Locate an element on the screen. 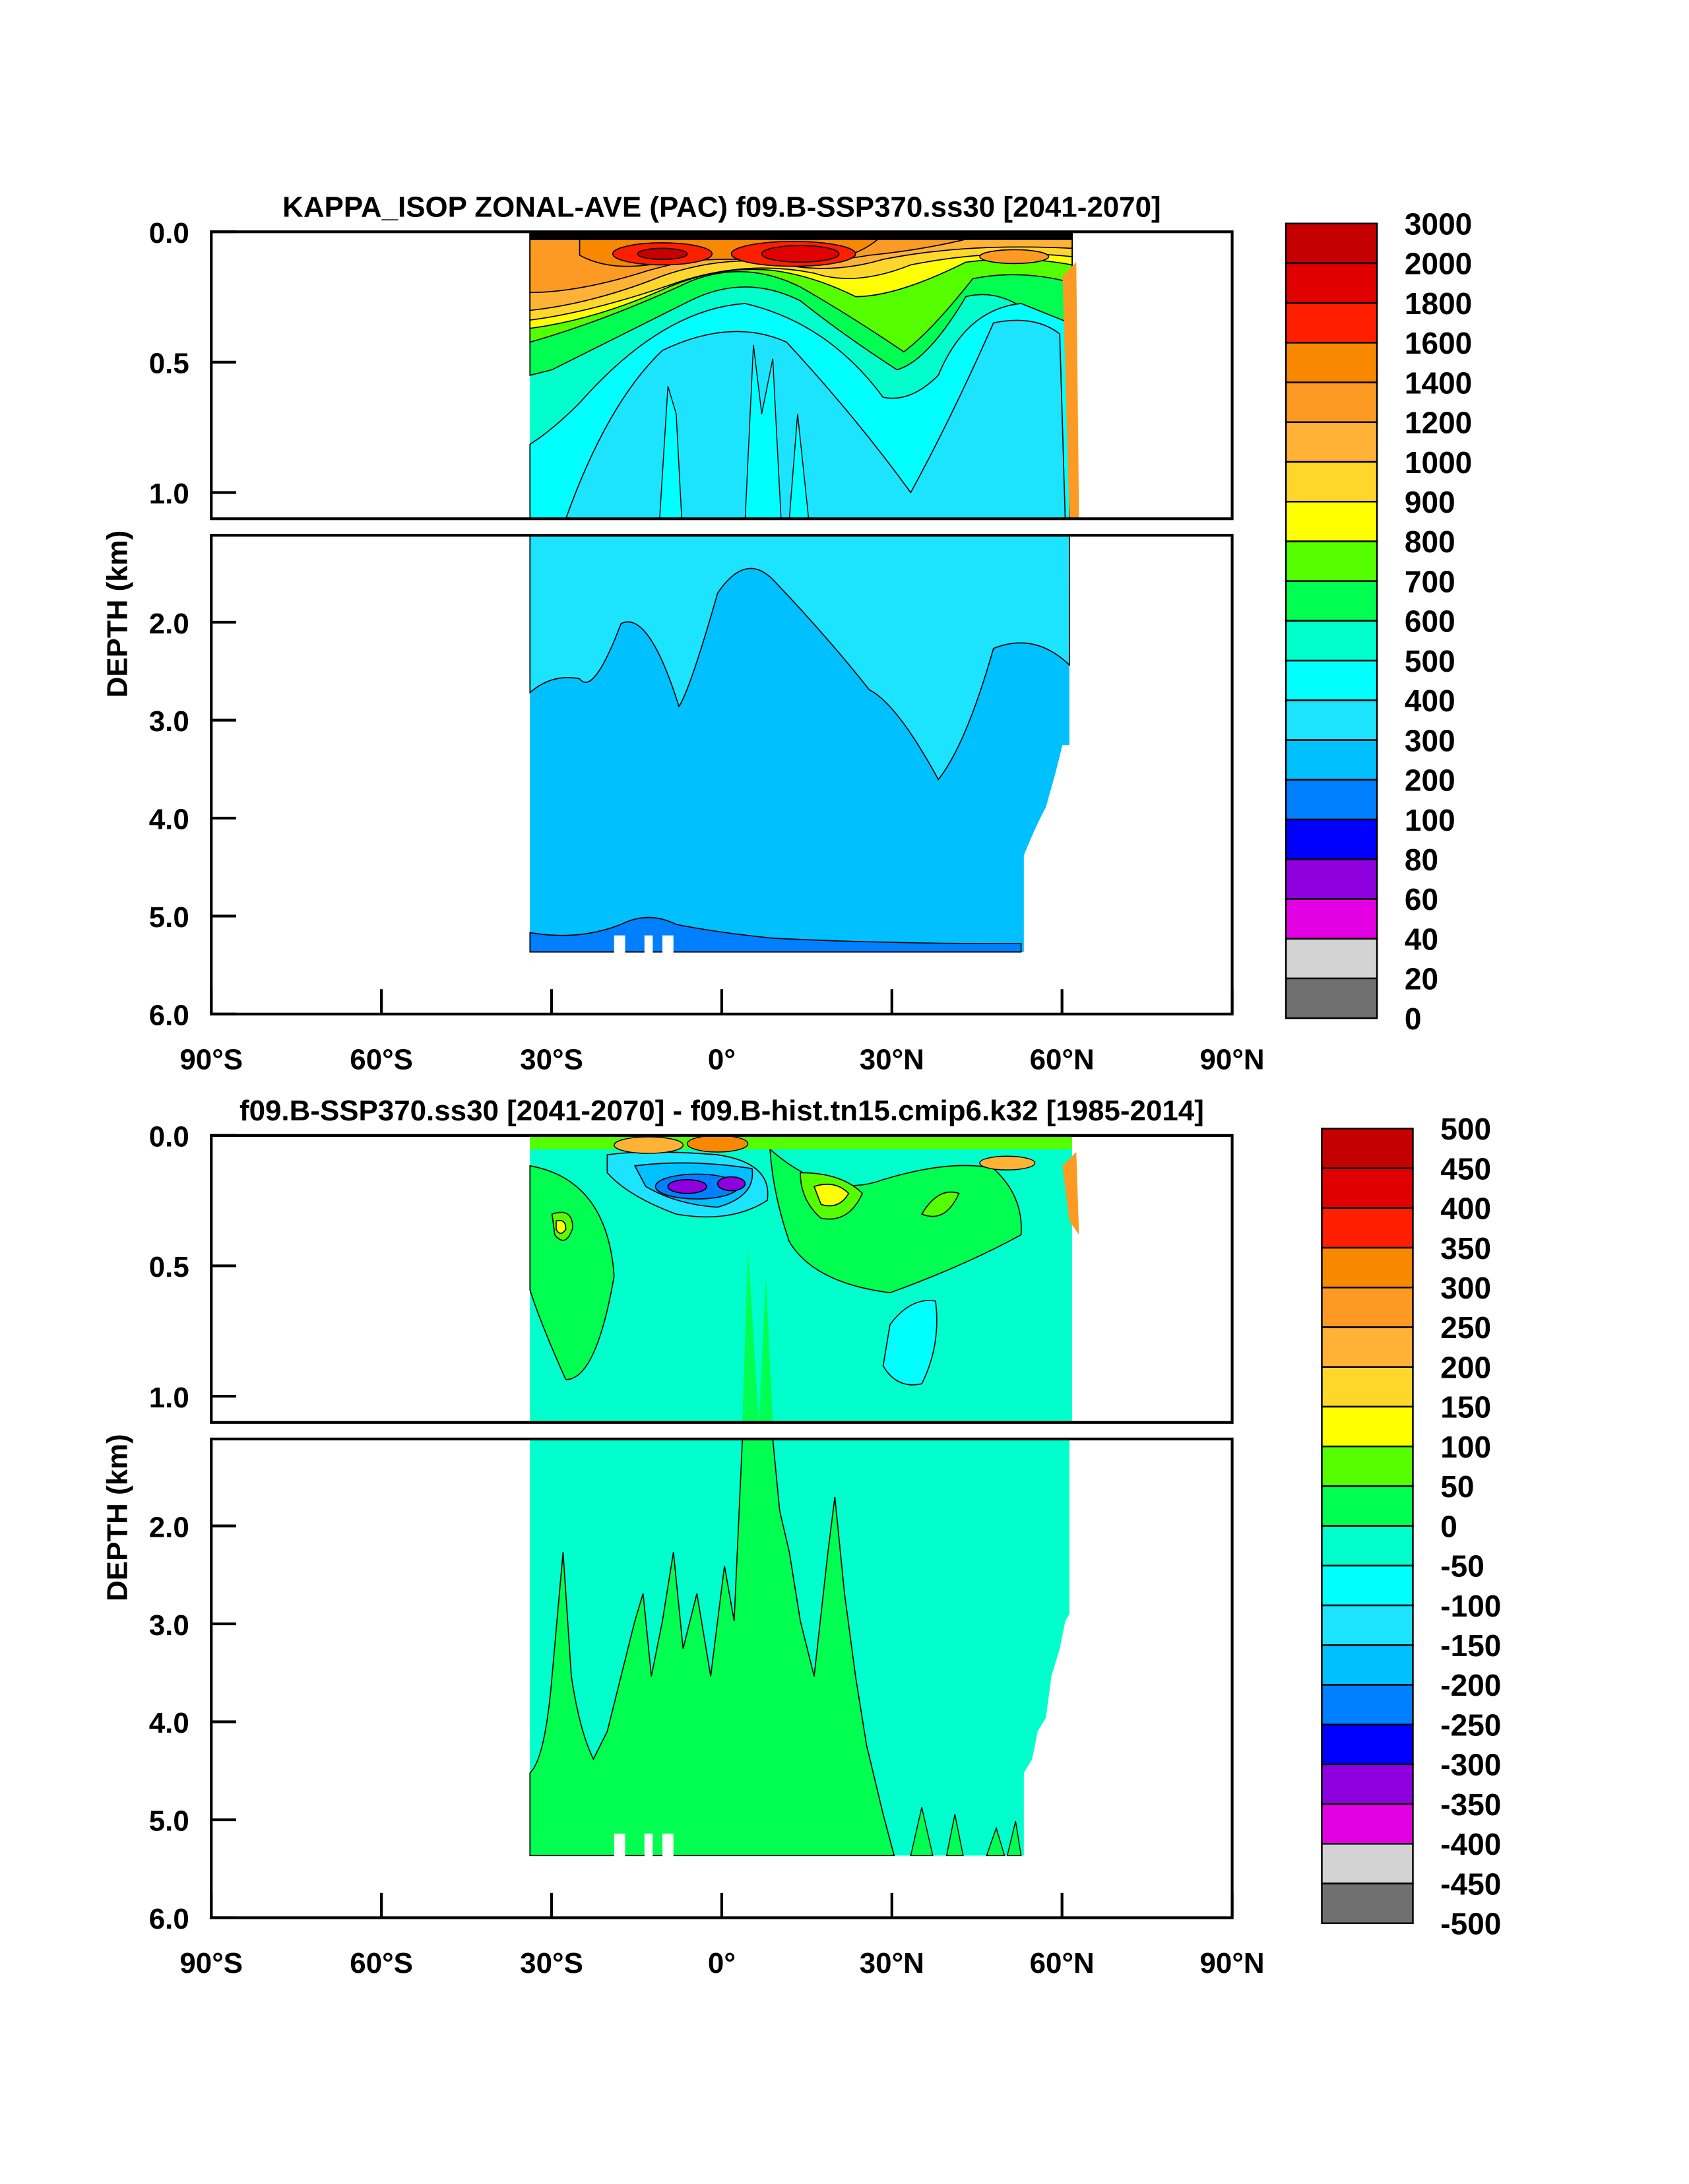 The image size is (1689, 2184). colorbar-label: 150 is located at coordinates (1465, 1407).